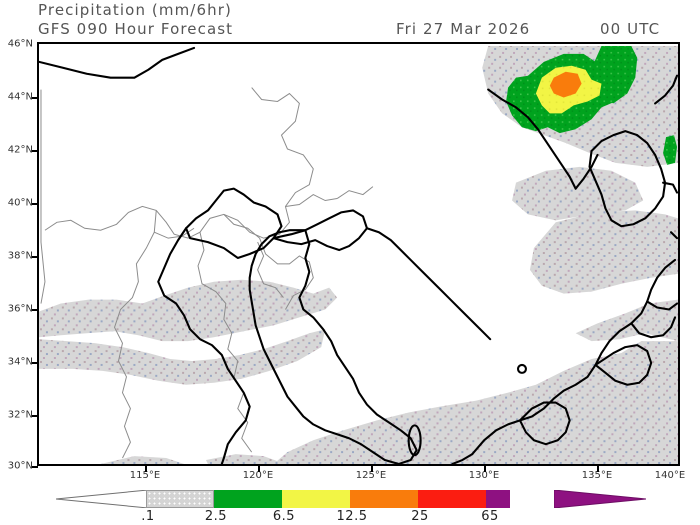 The image size is (700, 525). Describe the element at coordinates (35, 98) in the screenshot. I see `y-tickmark-44n` at that location.